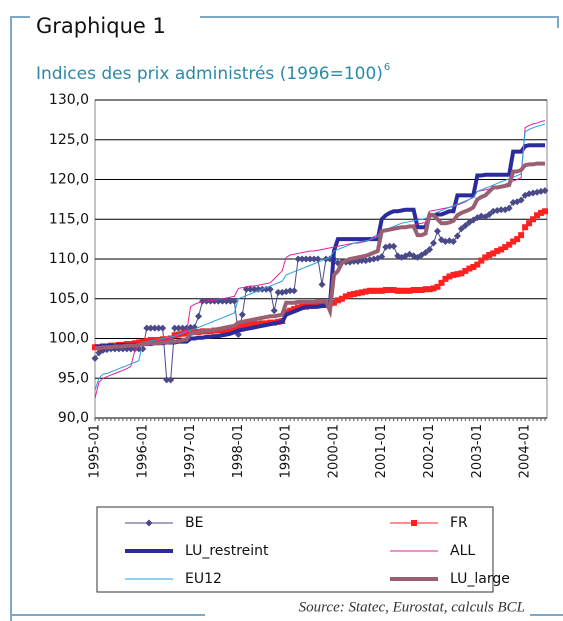 The image size is (563, 621). I want to click on legend-label: FR, so click(459, 523).